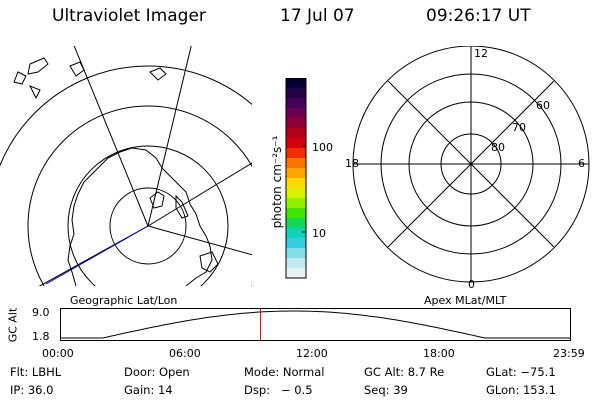 The image size is (600, 400). I want to click on status-ip: IP: 36.0, so click(32, 390).